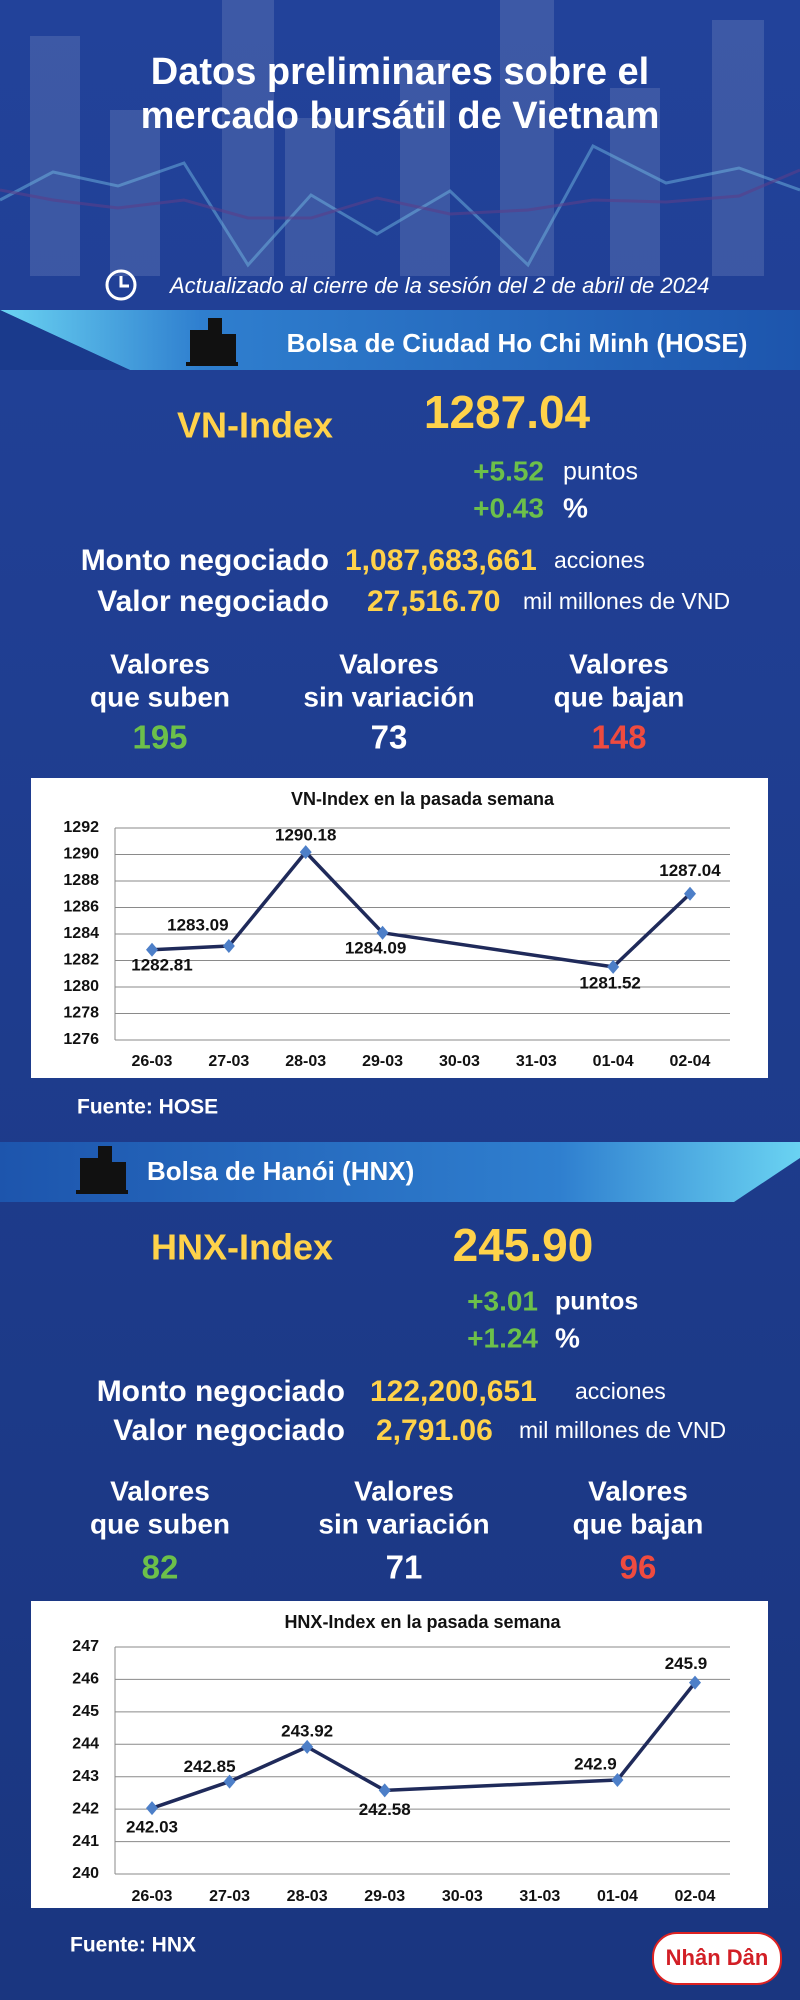  Describe the element at coordinates (229, 1430) in the screenshot. I see `stat-label: Valor negociado` at that location.